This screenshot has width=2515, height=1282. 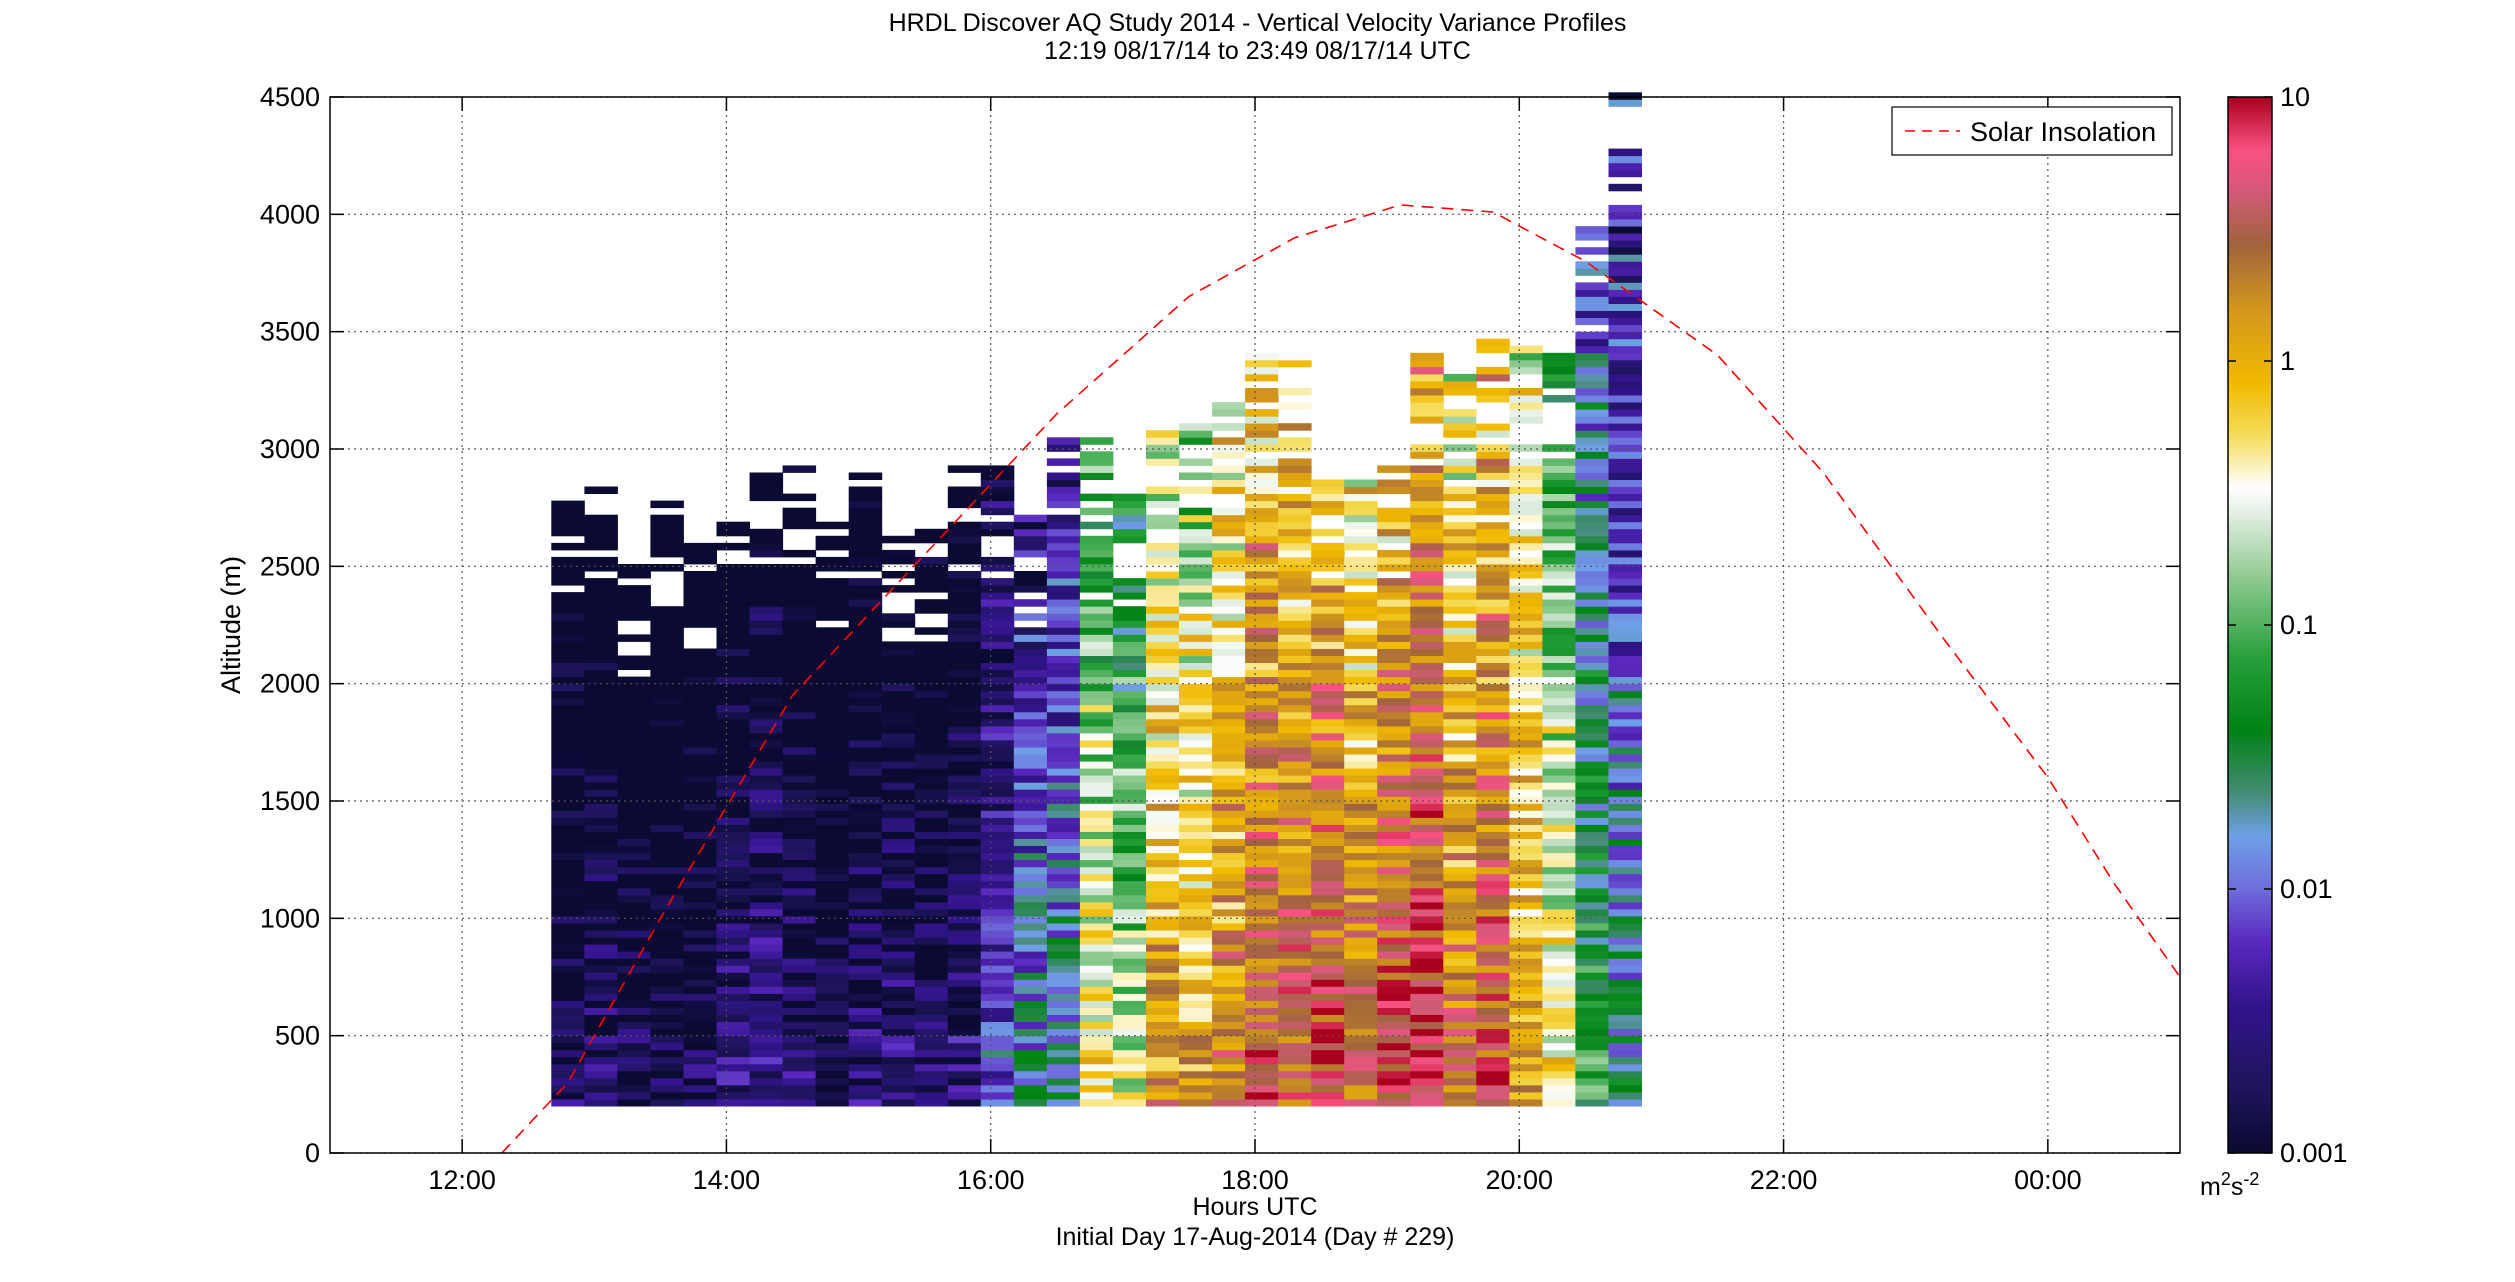 I want to click on x-axis-label-secondary: Initial Day 17-Aug-2014 (Day # 229), so click(x=1255, y=1237).